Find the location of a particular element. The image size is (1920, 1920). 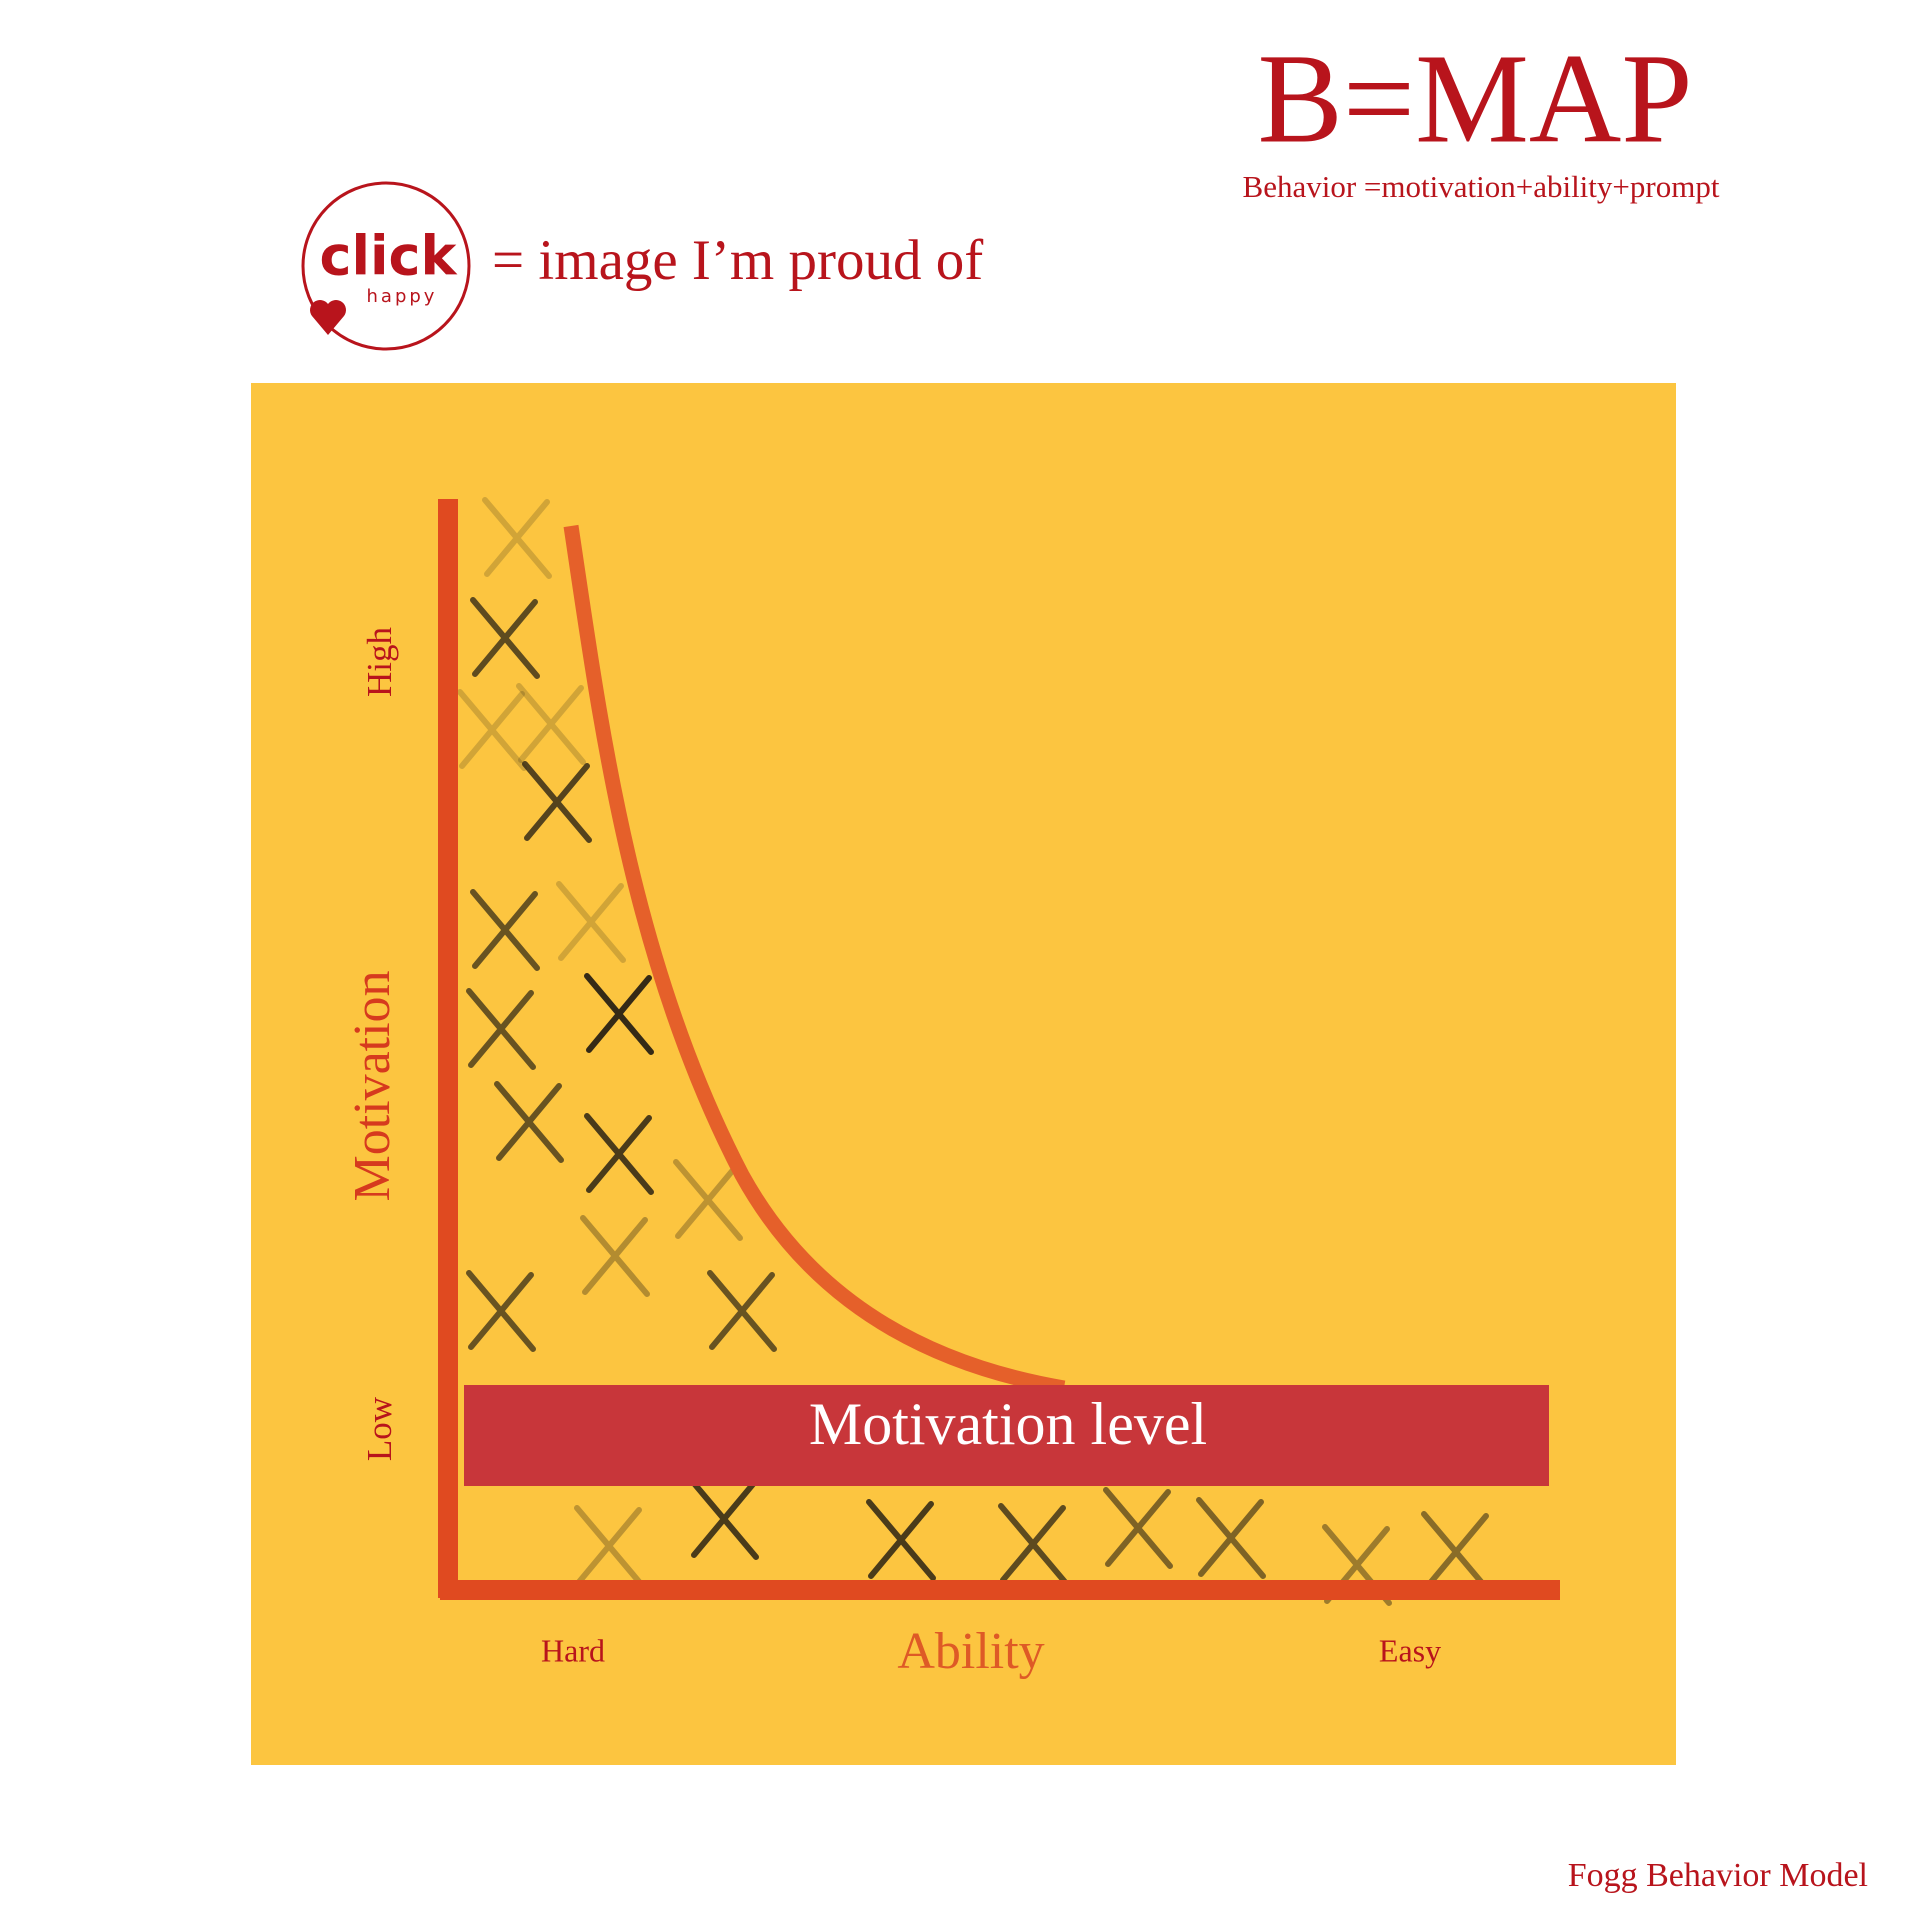

heart is located at coordinates (328, 317).